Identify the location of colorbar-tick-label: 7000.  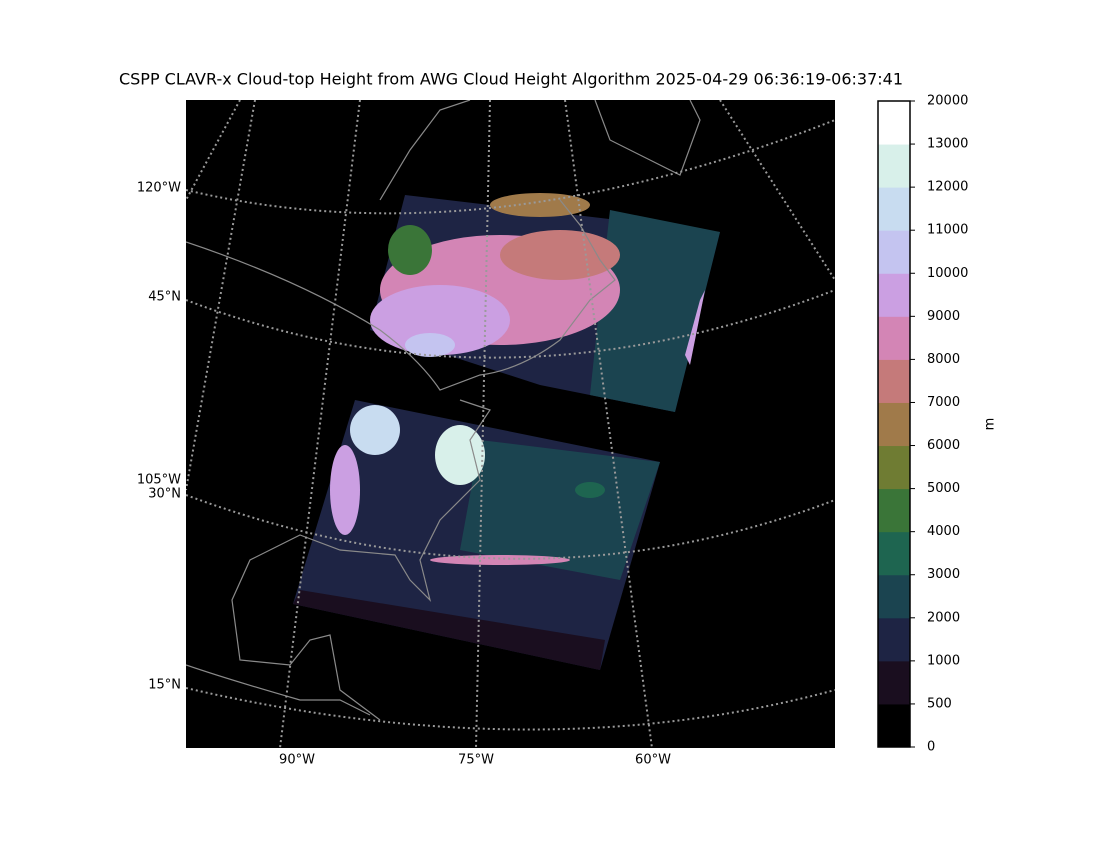
(943, 402).